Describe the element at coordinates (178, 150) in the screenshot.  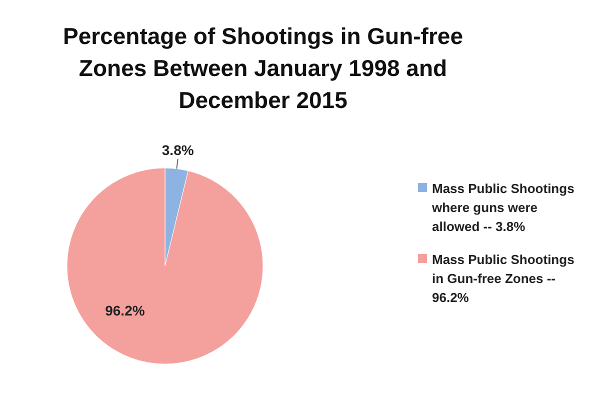
I see `data-label: 3.8%` at that location.